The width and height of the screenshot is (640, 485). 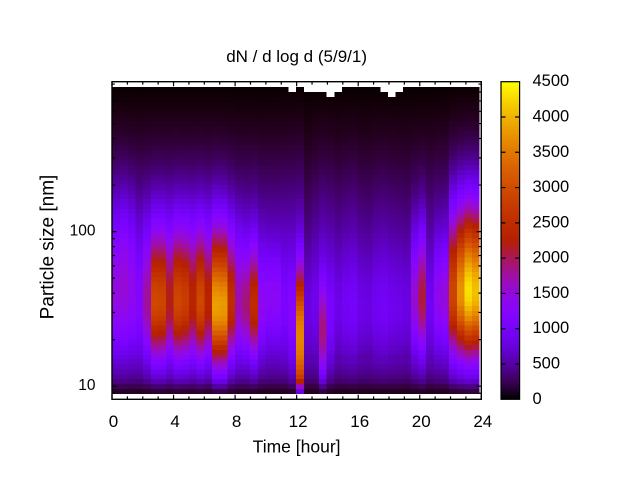 I want to click on svg-text: 2000, so click(x=551, y=258).